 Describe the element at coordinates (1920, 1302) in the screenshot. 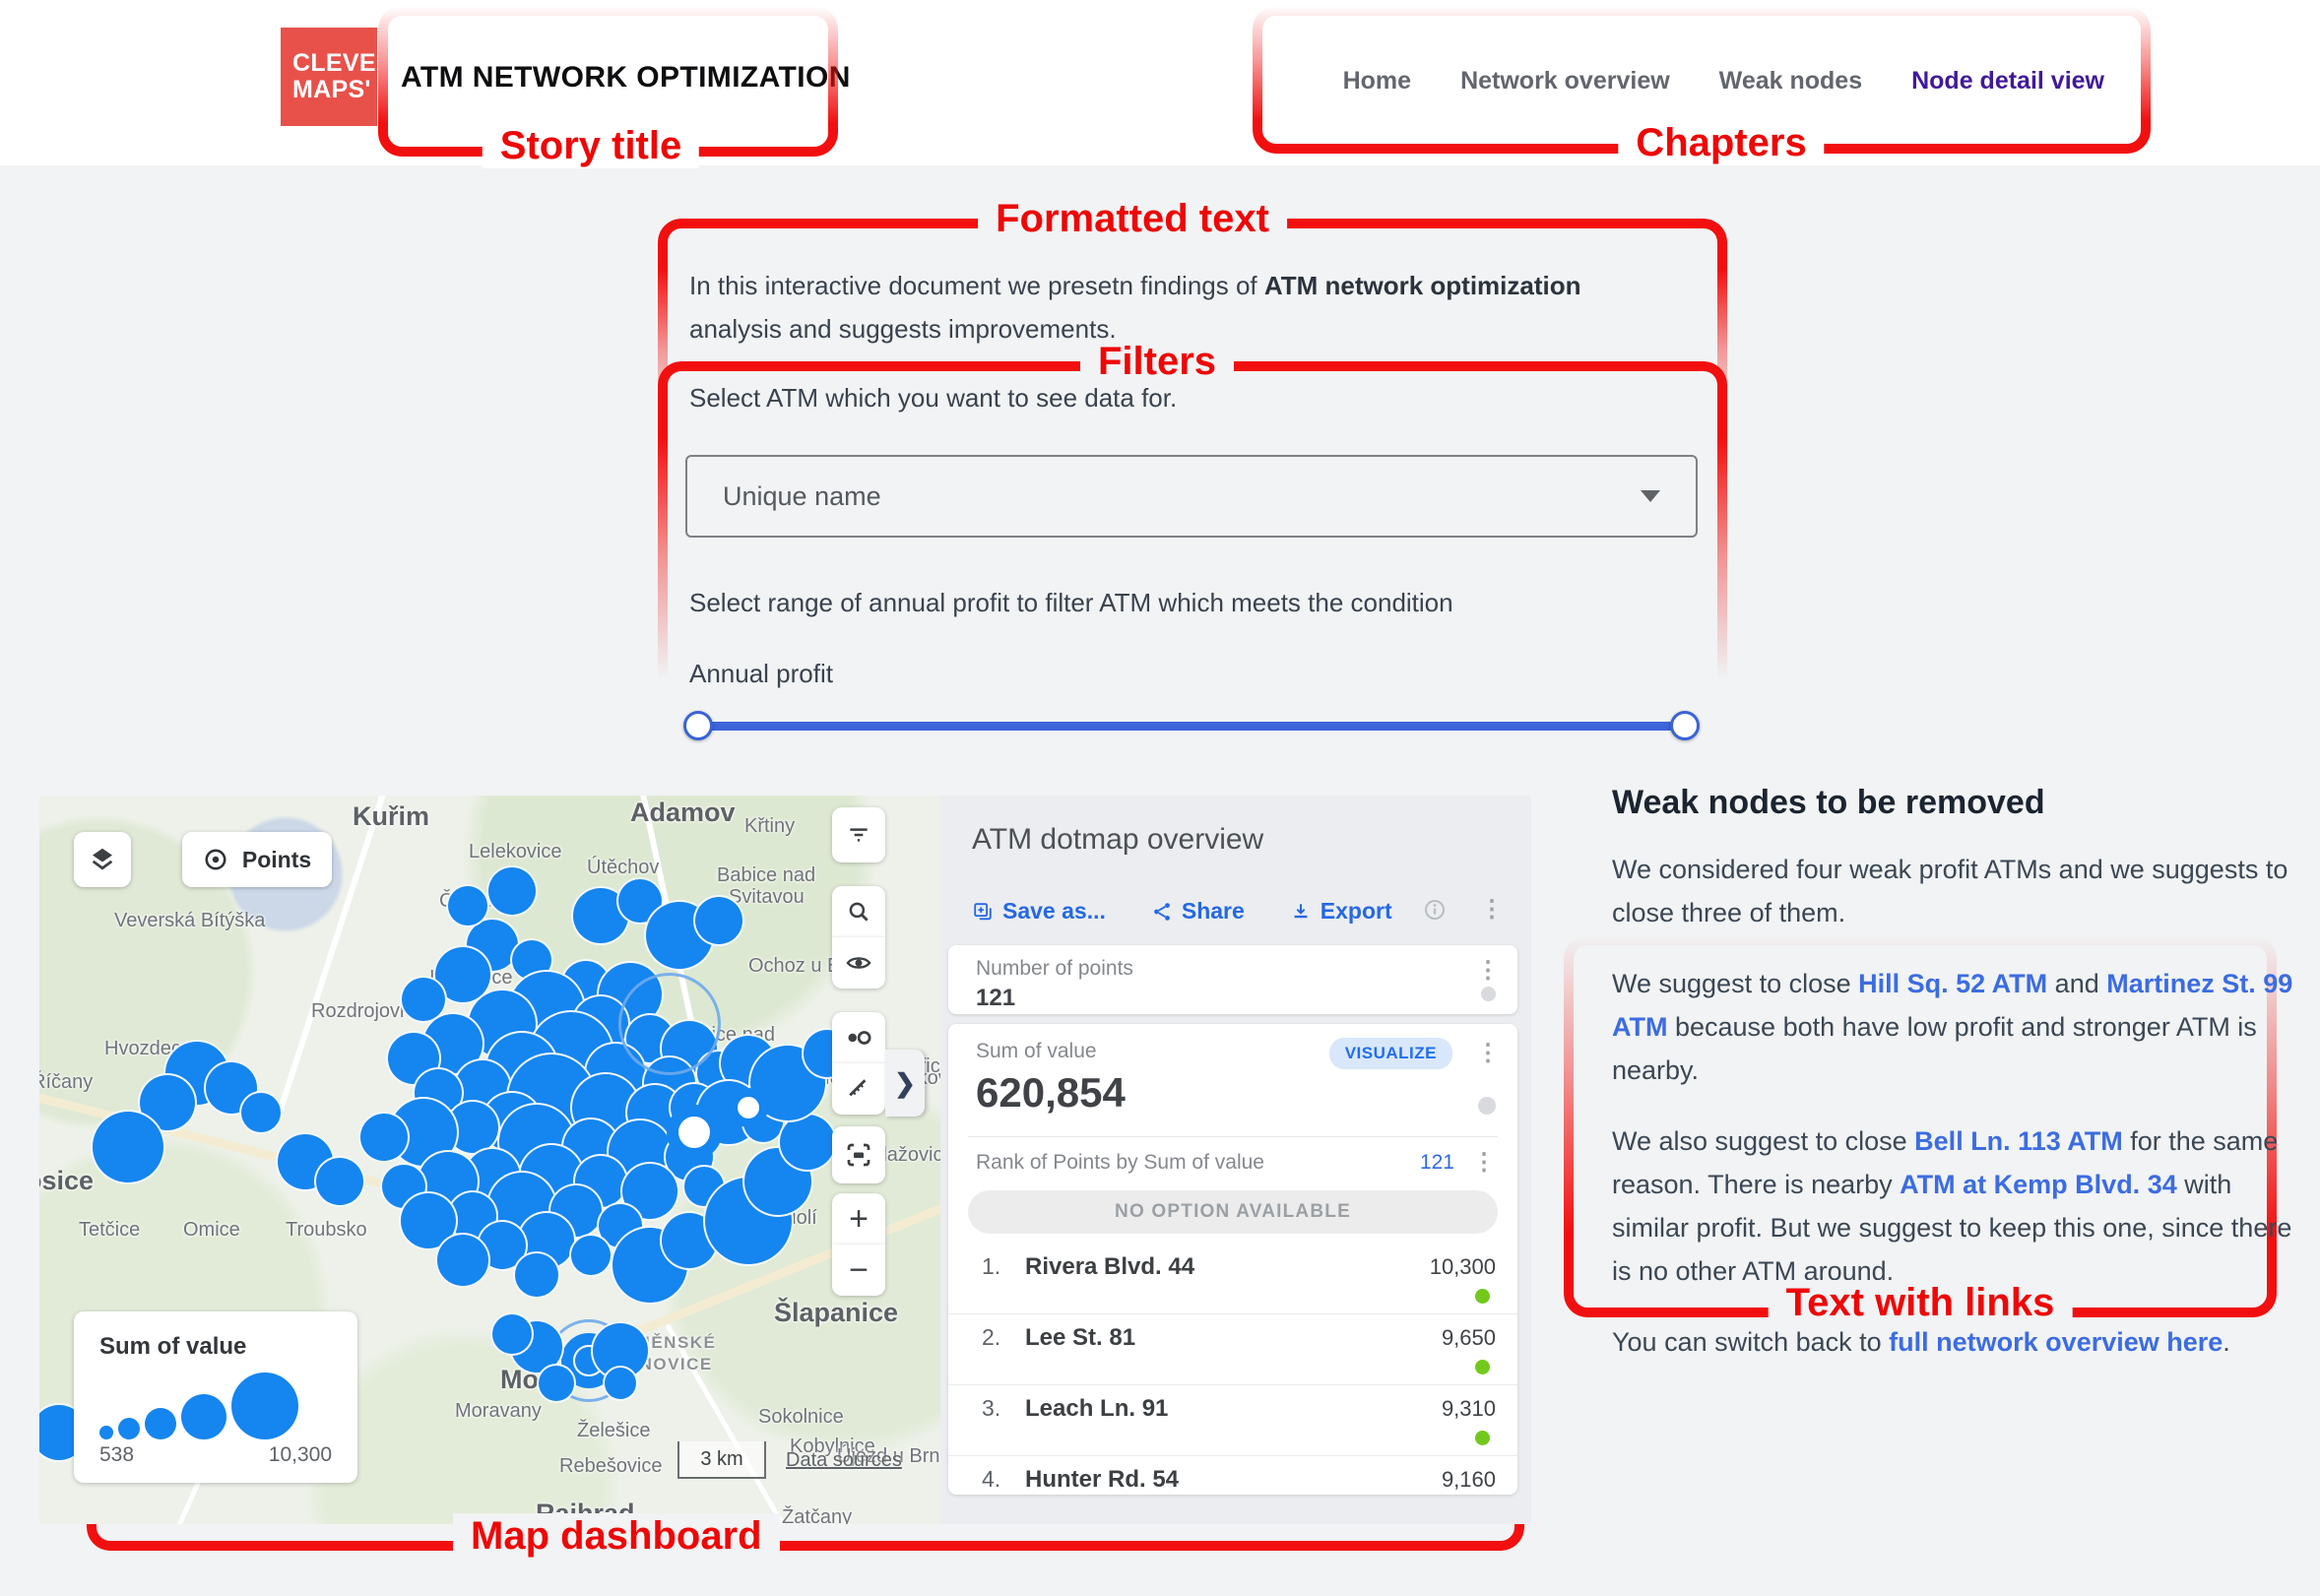

I see `text-with-links-callout-label: Text with links` at that location.